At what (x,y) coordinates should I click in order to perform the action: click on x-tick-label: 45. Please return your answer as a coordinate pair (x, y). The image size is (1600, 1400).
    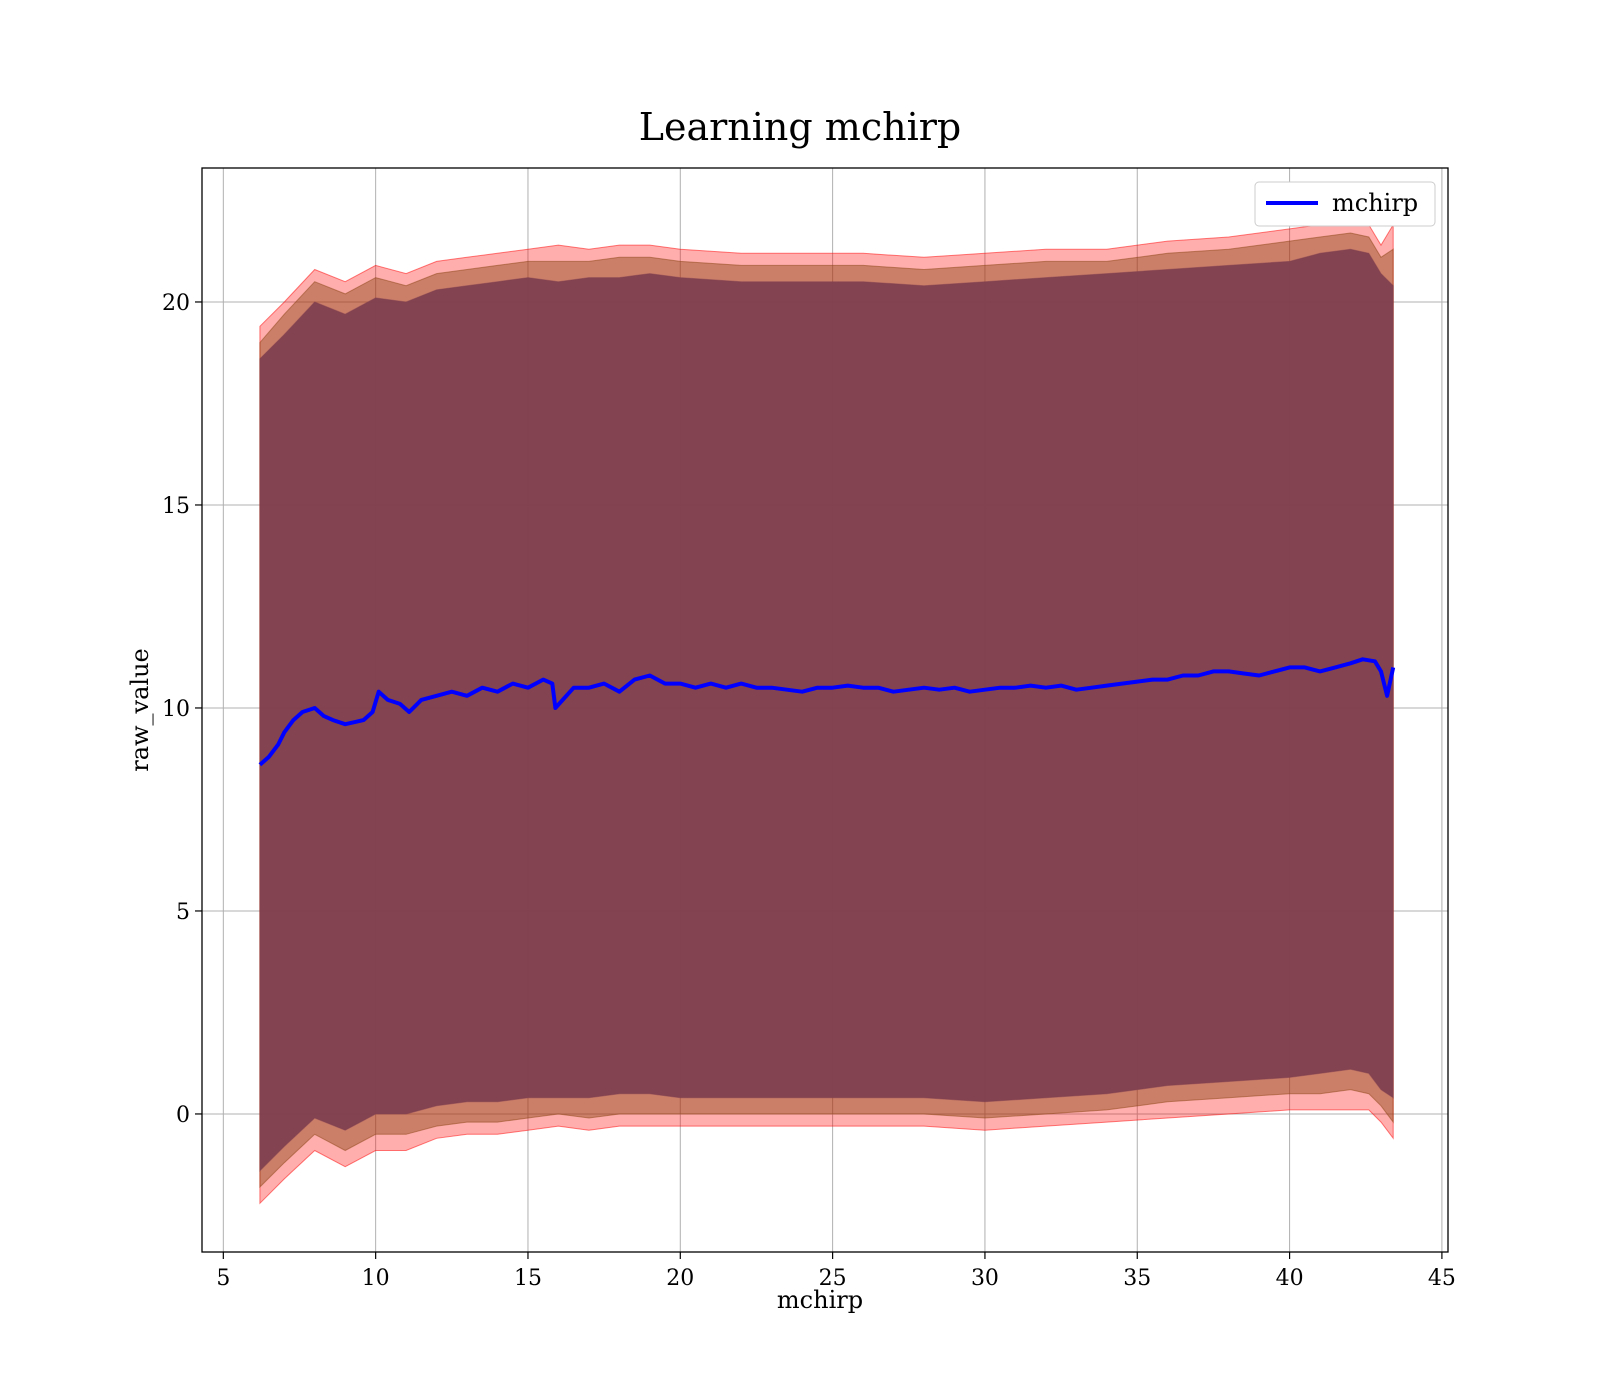
    Looking at the image, I should click on (1442, 1278).